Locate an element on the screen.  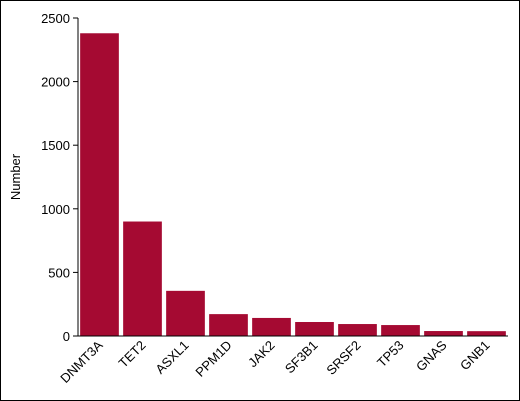
y-tick-label: 0 is located at coordinates (66, 336).